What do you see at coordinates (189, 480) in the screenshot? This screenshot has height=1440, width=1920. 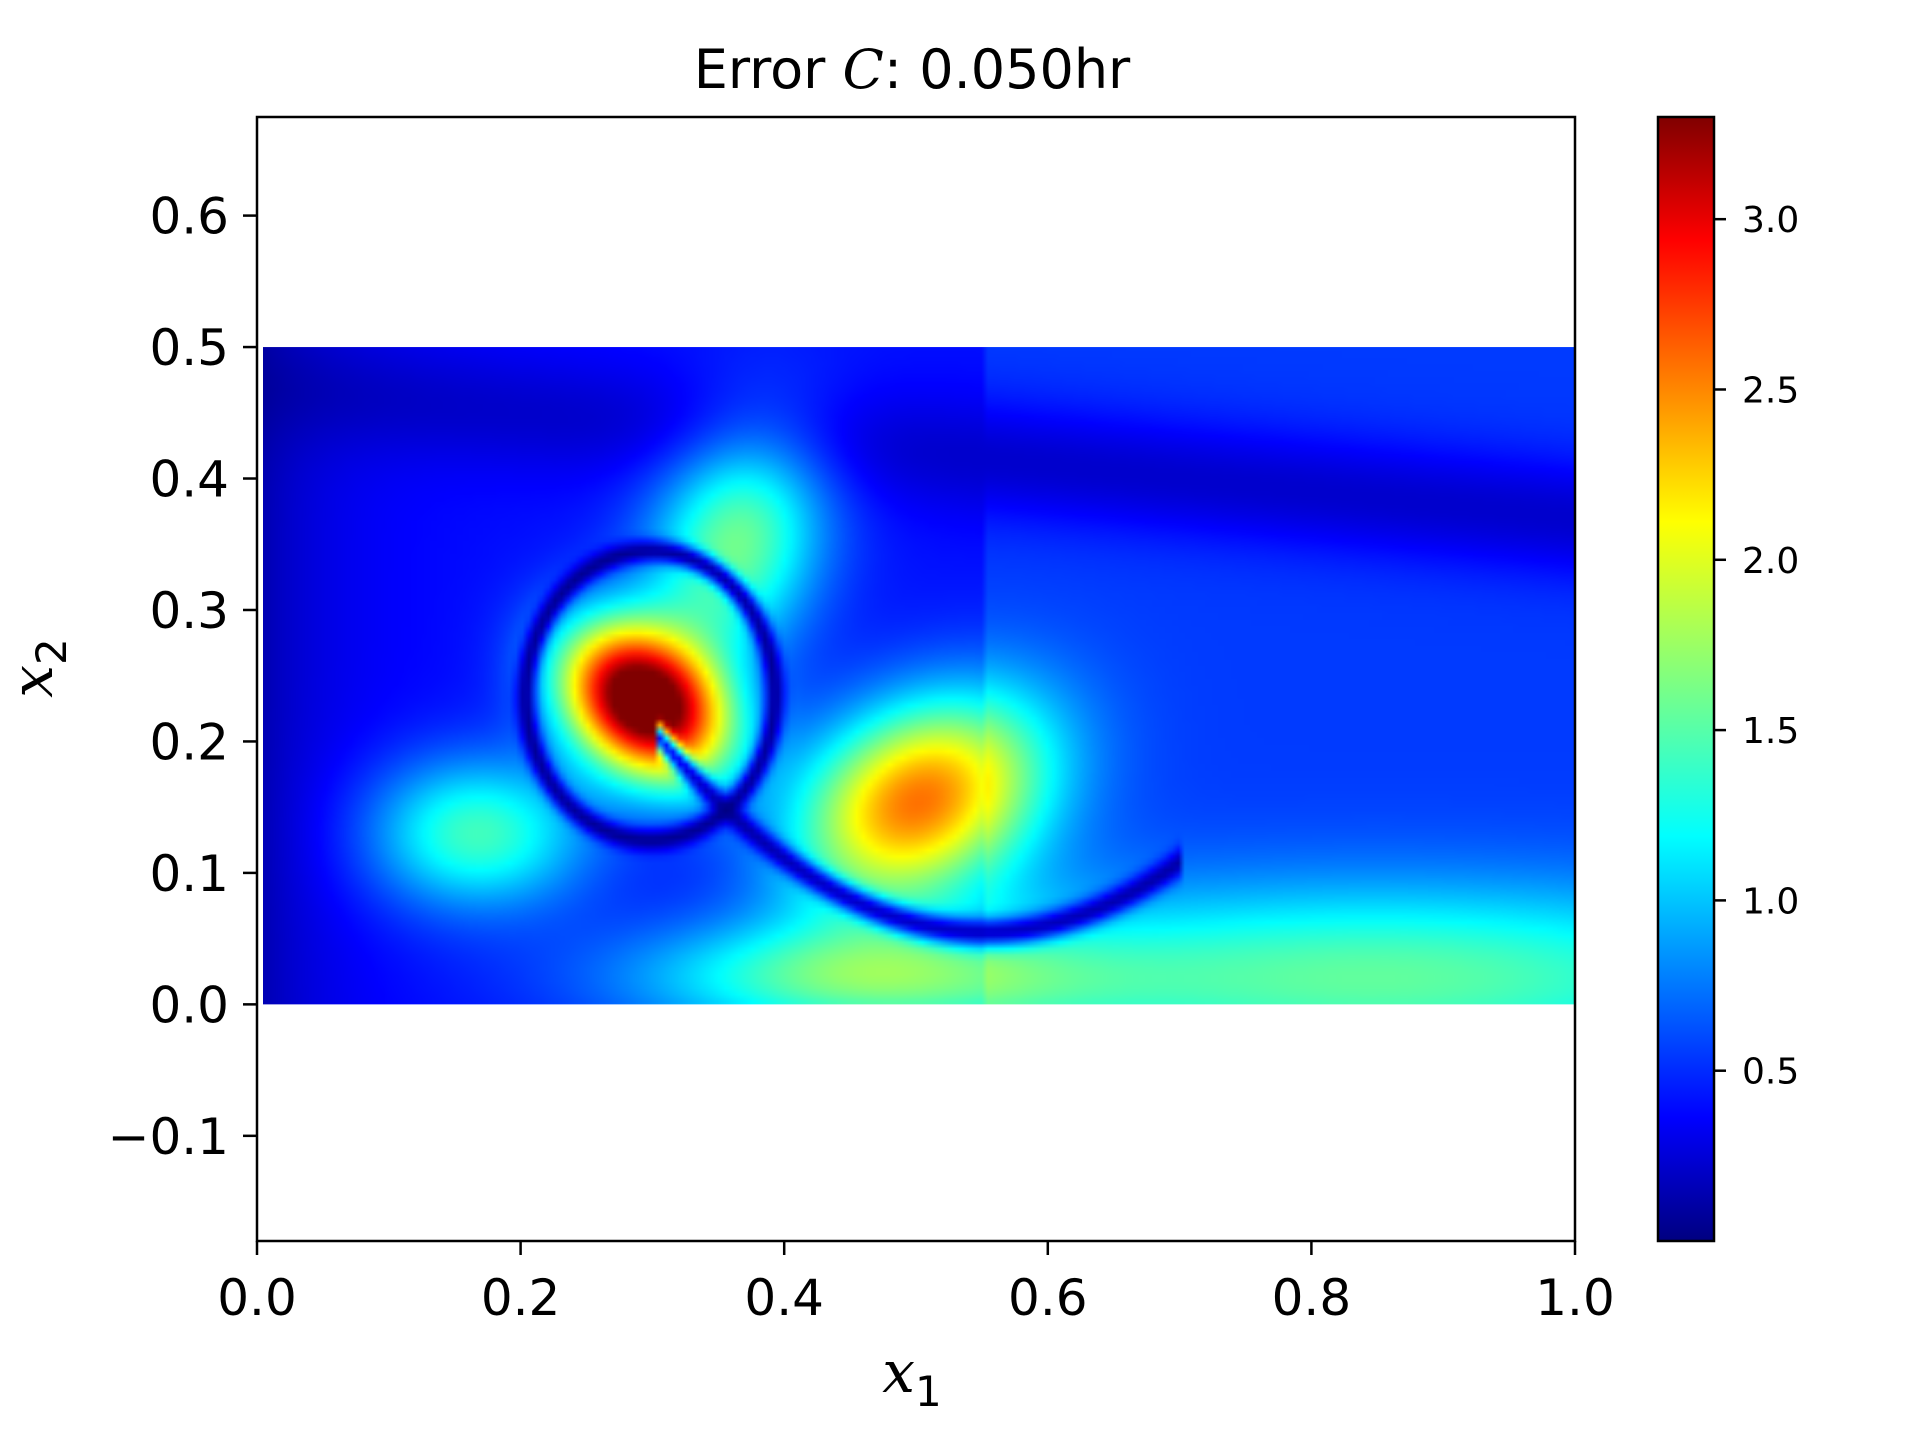 I see `y-tick-label: 0.4` at bounding box center [189, 480].